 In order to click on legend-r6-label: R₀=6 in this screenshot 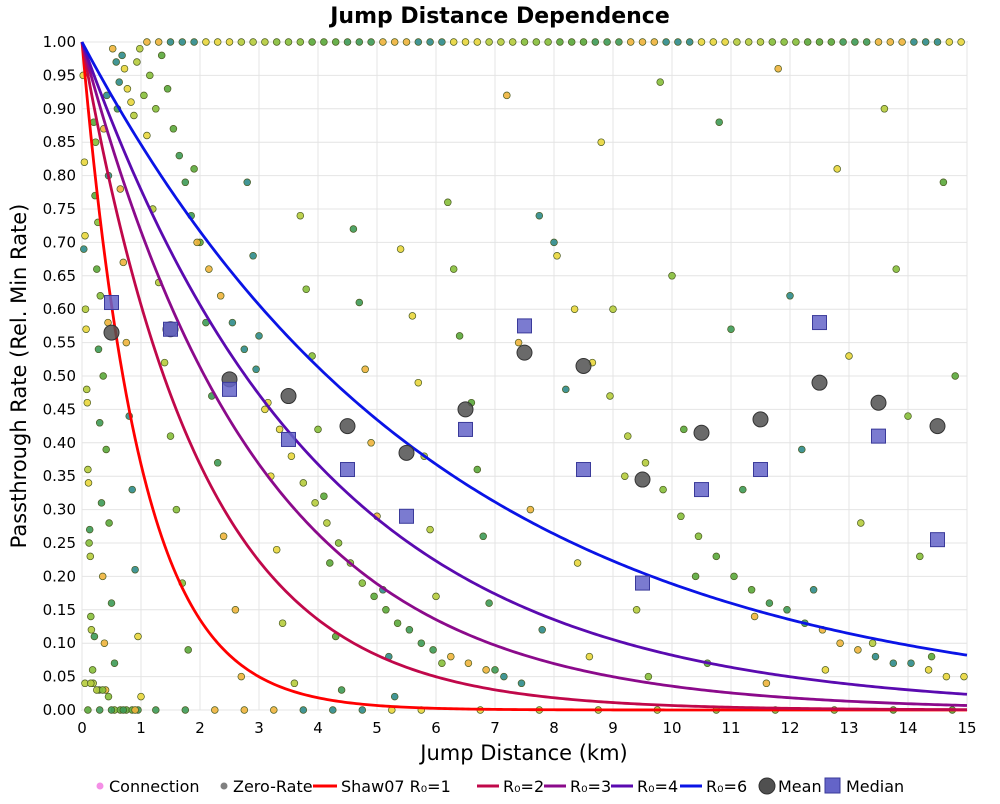, I will do `click(726, 786)`.